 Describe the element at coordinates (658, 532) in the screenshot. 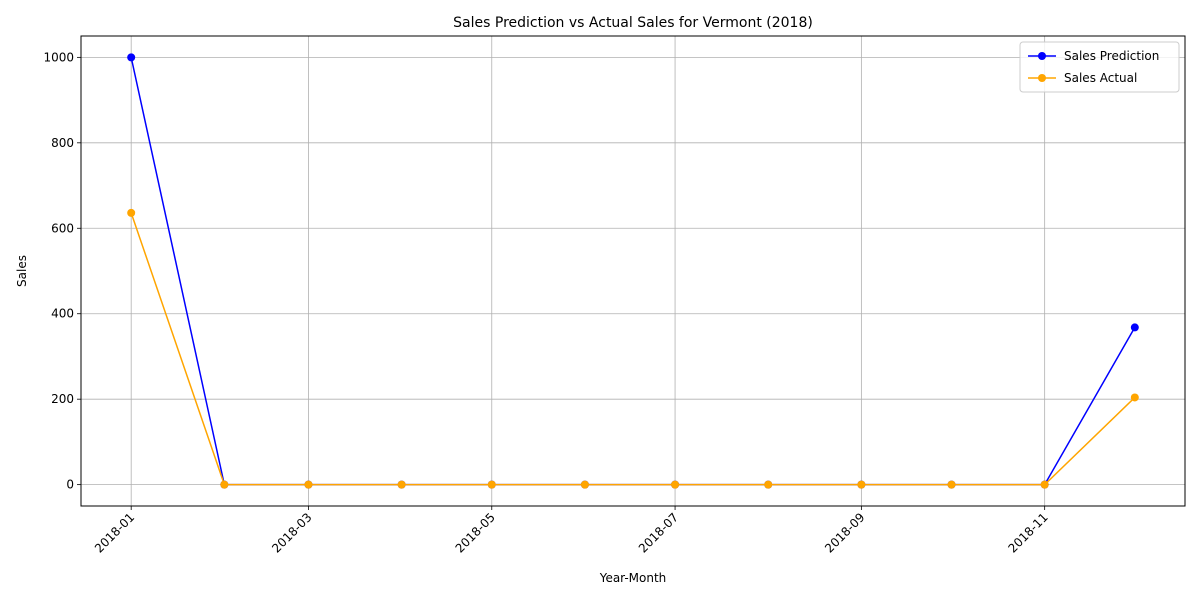

I see `x-tick-label: 2018-07` at that location.